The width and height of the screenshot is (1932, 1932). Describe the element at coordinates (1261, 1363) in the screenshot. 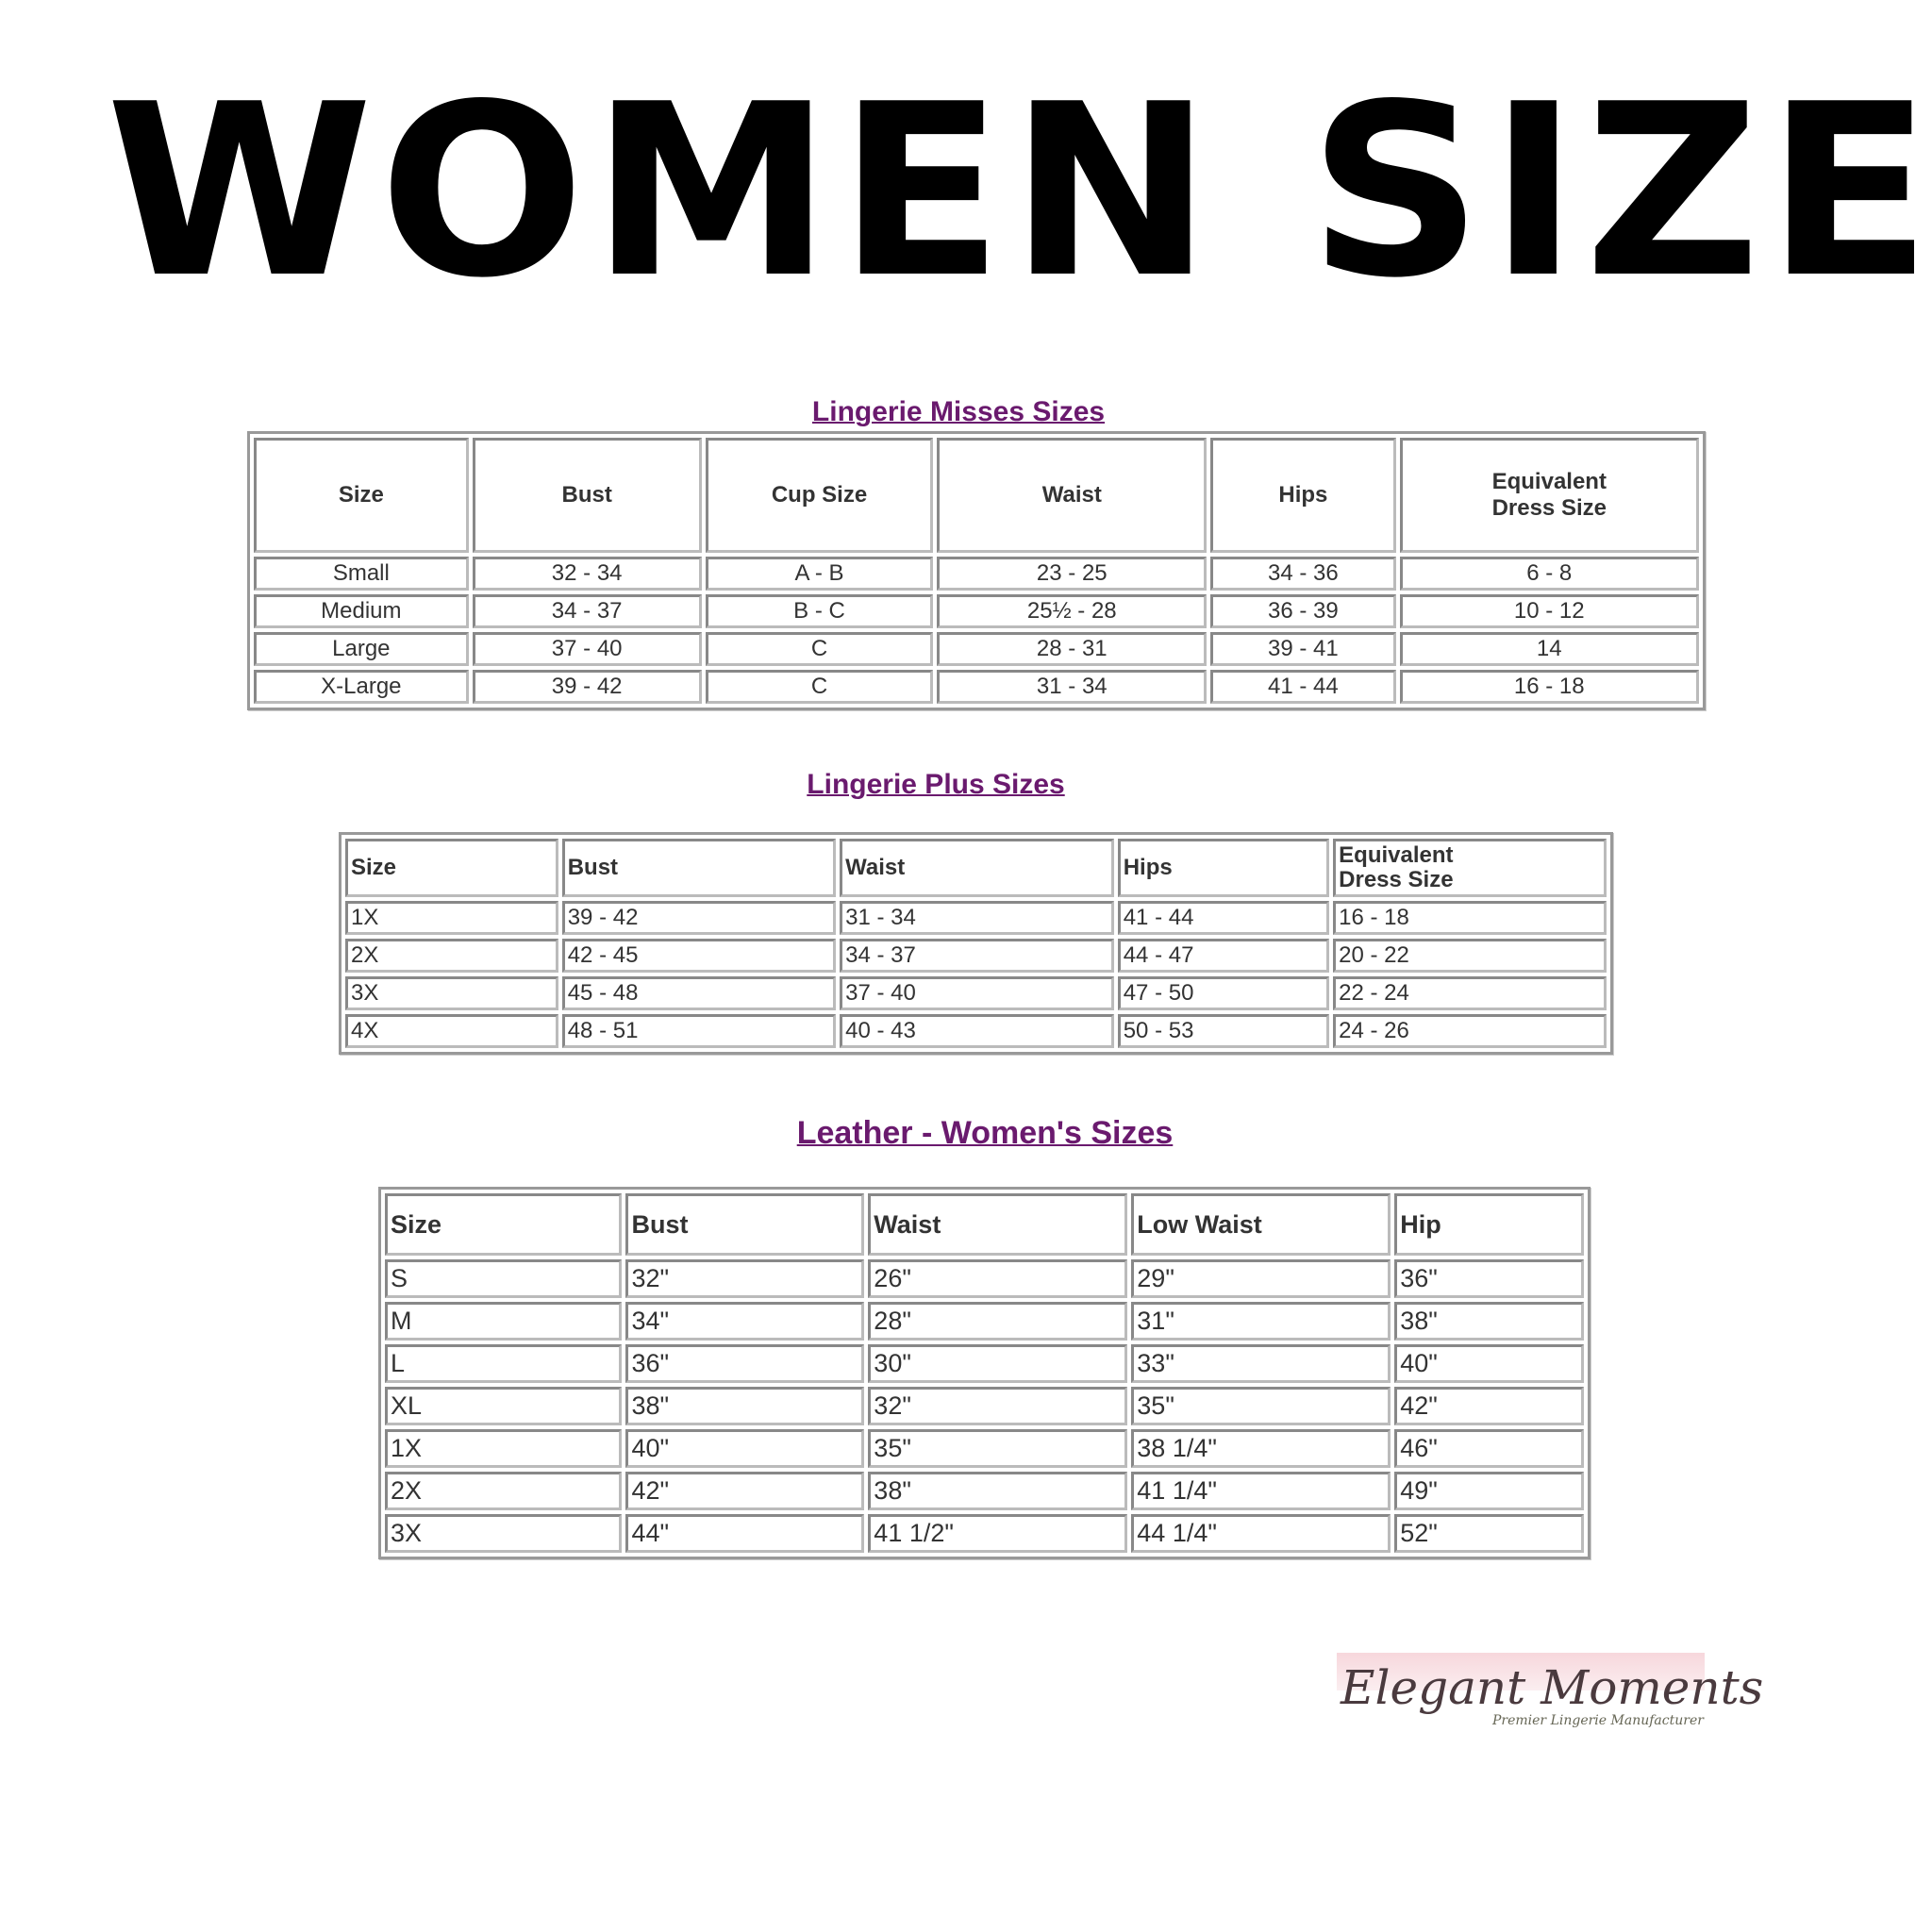

I see `table-cell: 33"` at that location.